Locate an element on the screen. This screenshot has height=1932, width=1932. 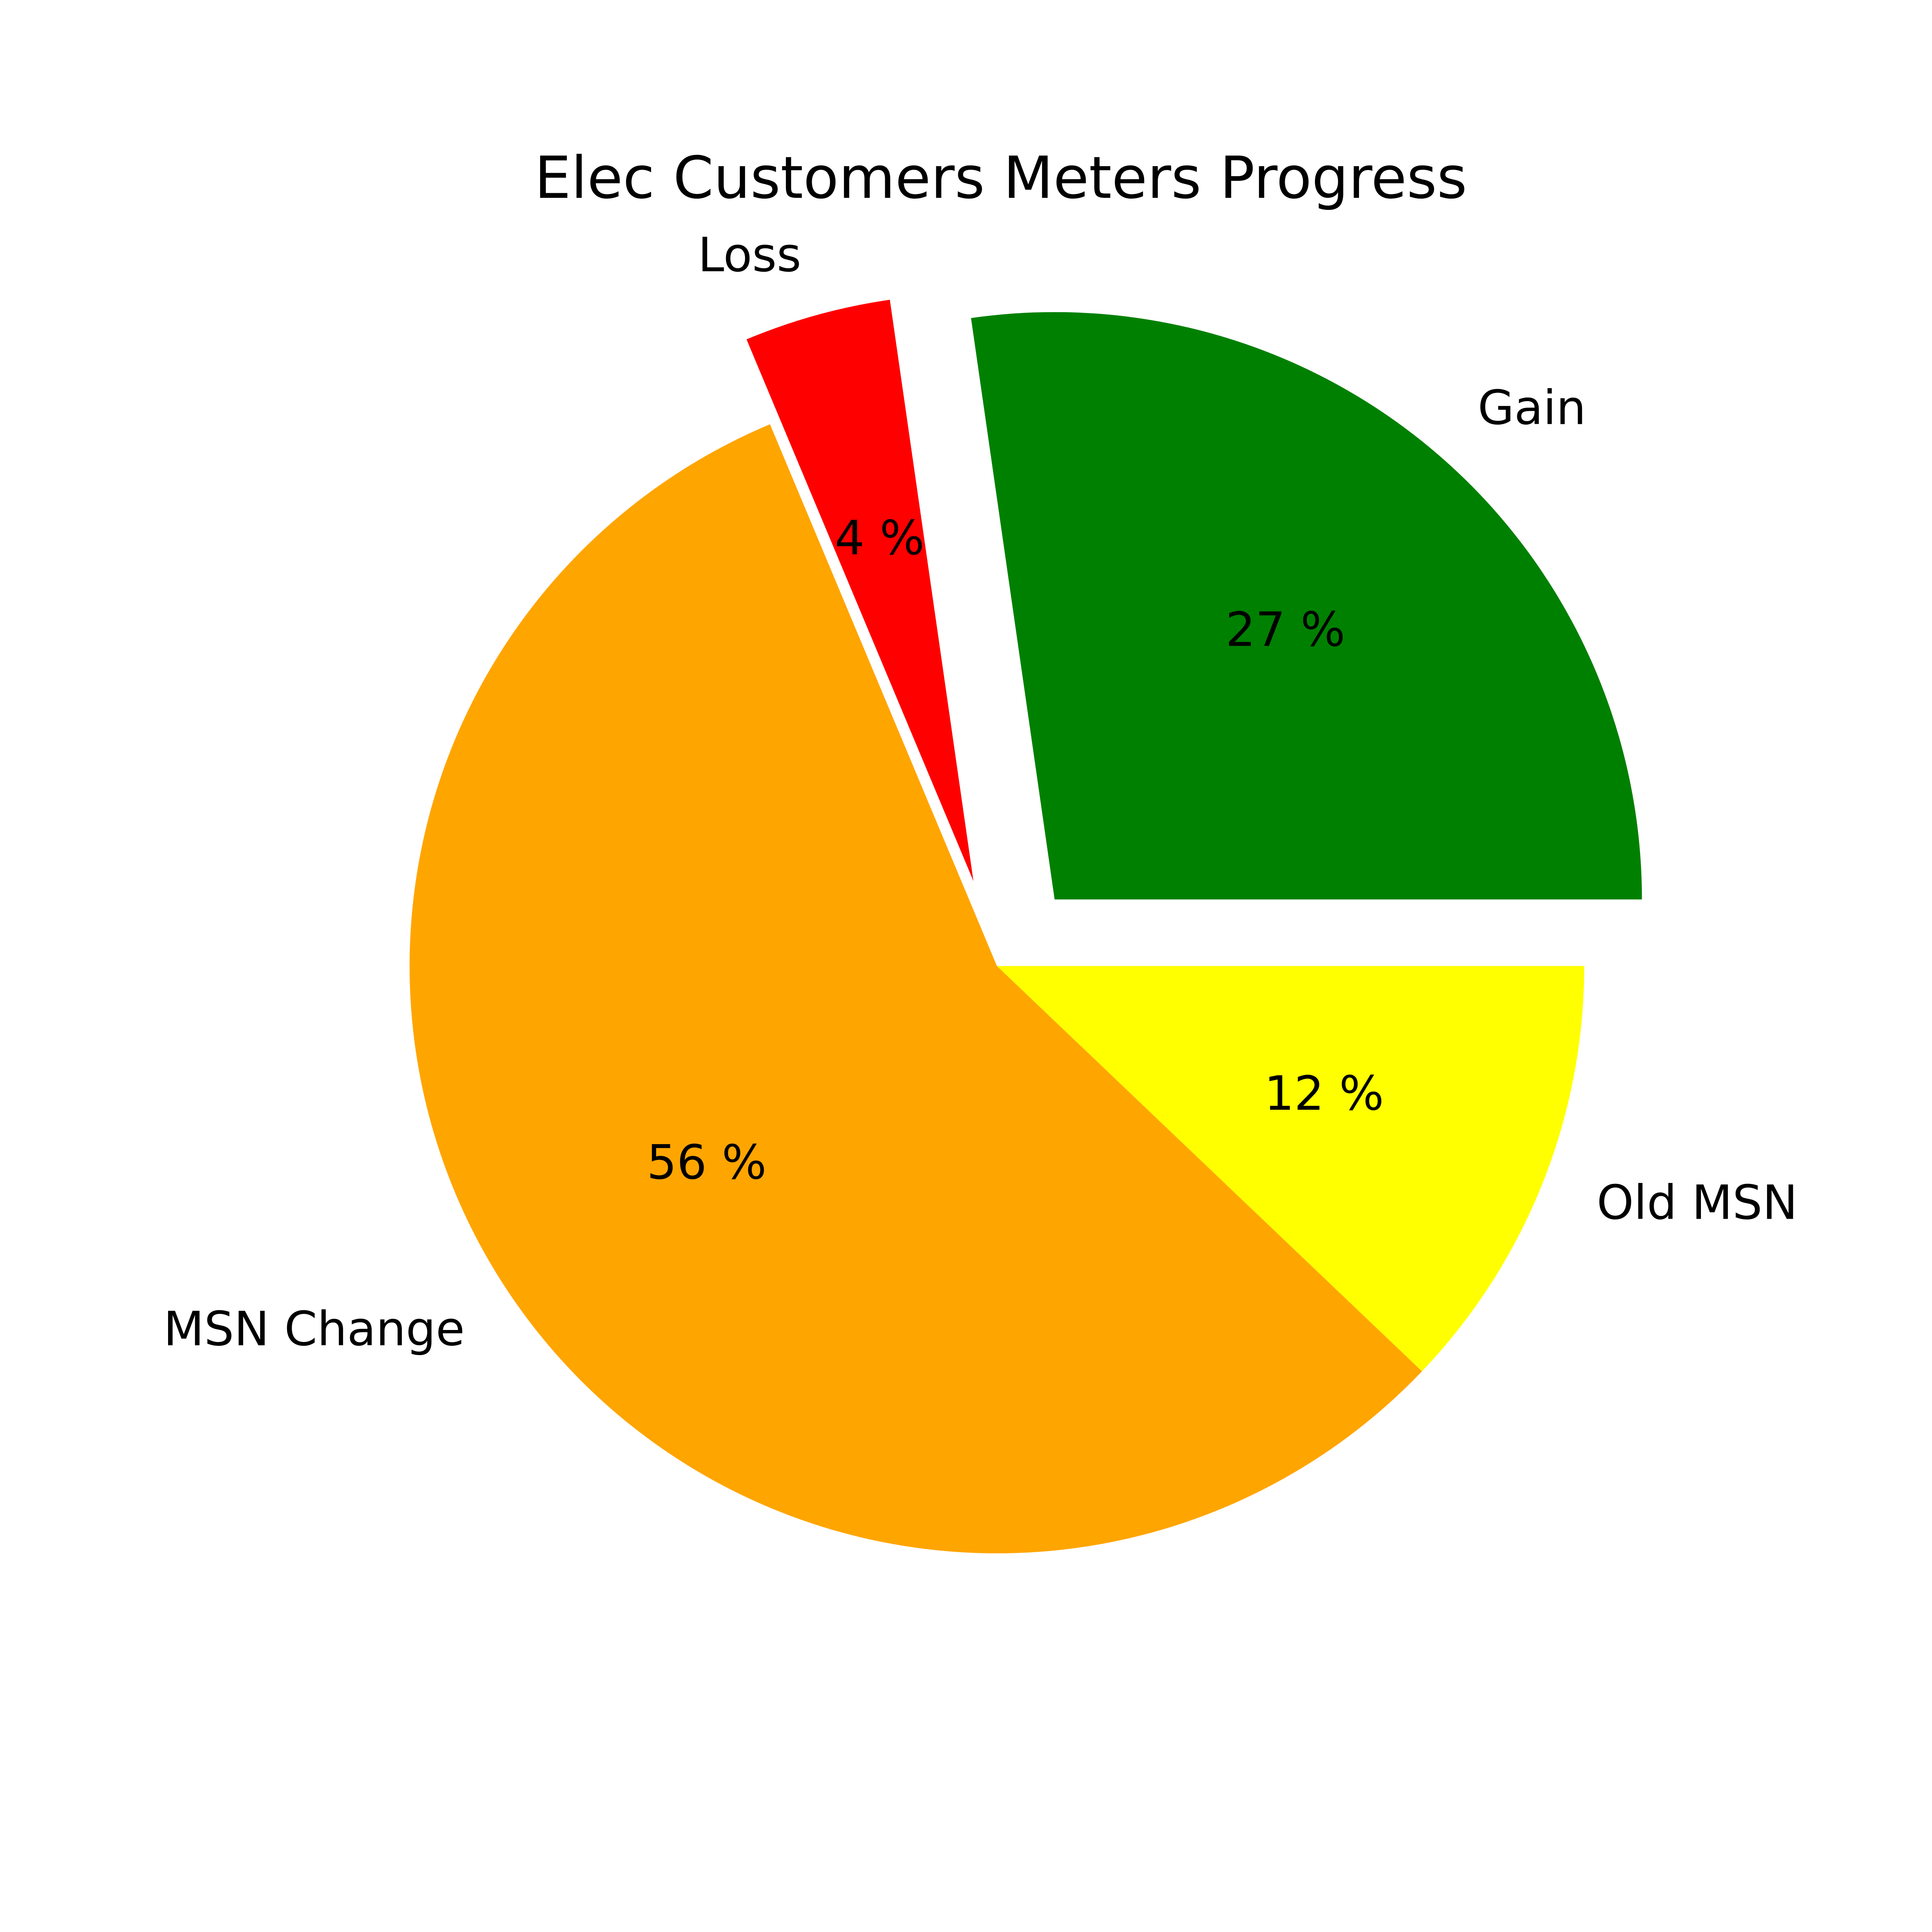
slice-label-old-msn: Old MSN is located at coordinates (1698, 1203).